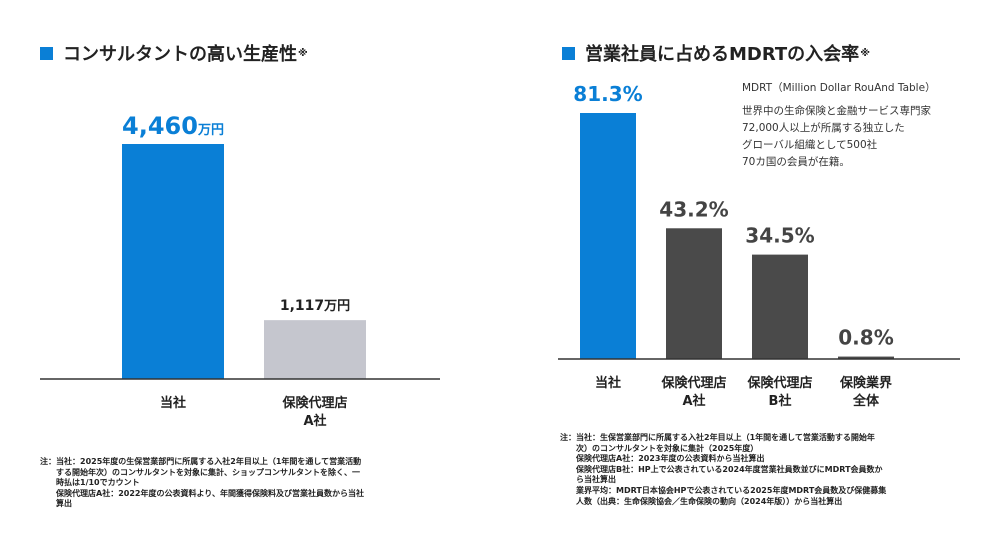 This screenshot has height=555, width=1000. Describe the element at coordinates (717, 437) in the screenshot. I see `note-line: 注：当社：生保営業部門に所属する入社2年目以上（1年間を通して営業活動する開始年` at that location.